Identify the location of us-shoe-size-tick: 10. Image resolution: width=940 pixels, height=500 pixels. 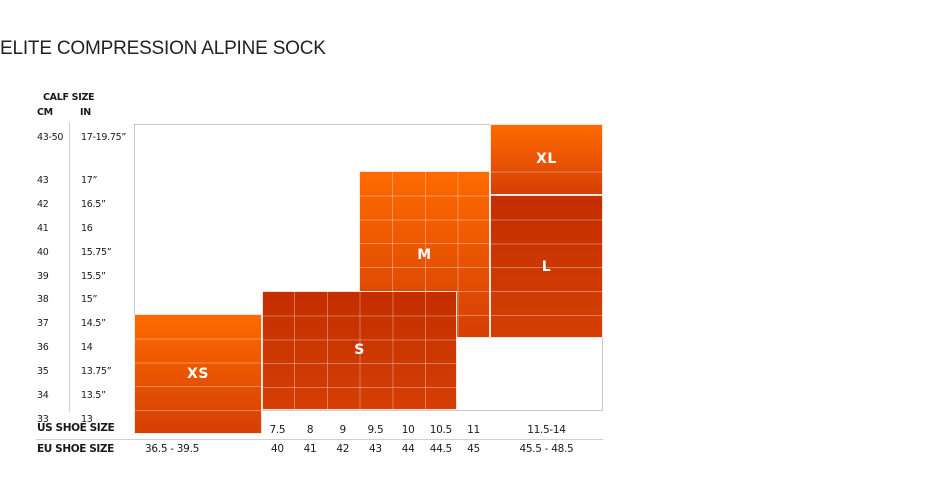
(408, 430).